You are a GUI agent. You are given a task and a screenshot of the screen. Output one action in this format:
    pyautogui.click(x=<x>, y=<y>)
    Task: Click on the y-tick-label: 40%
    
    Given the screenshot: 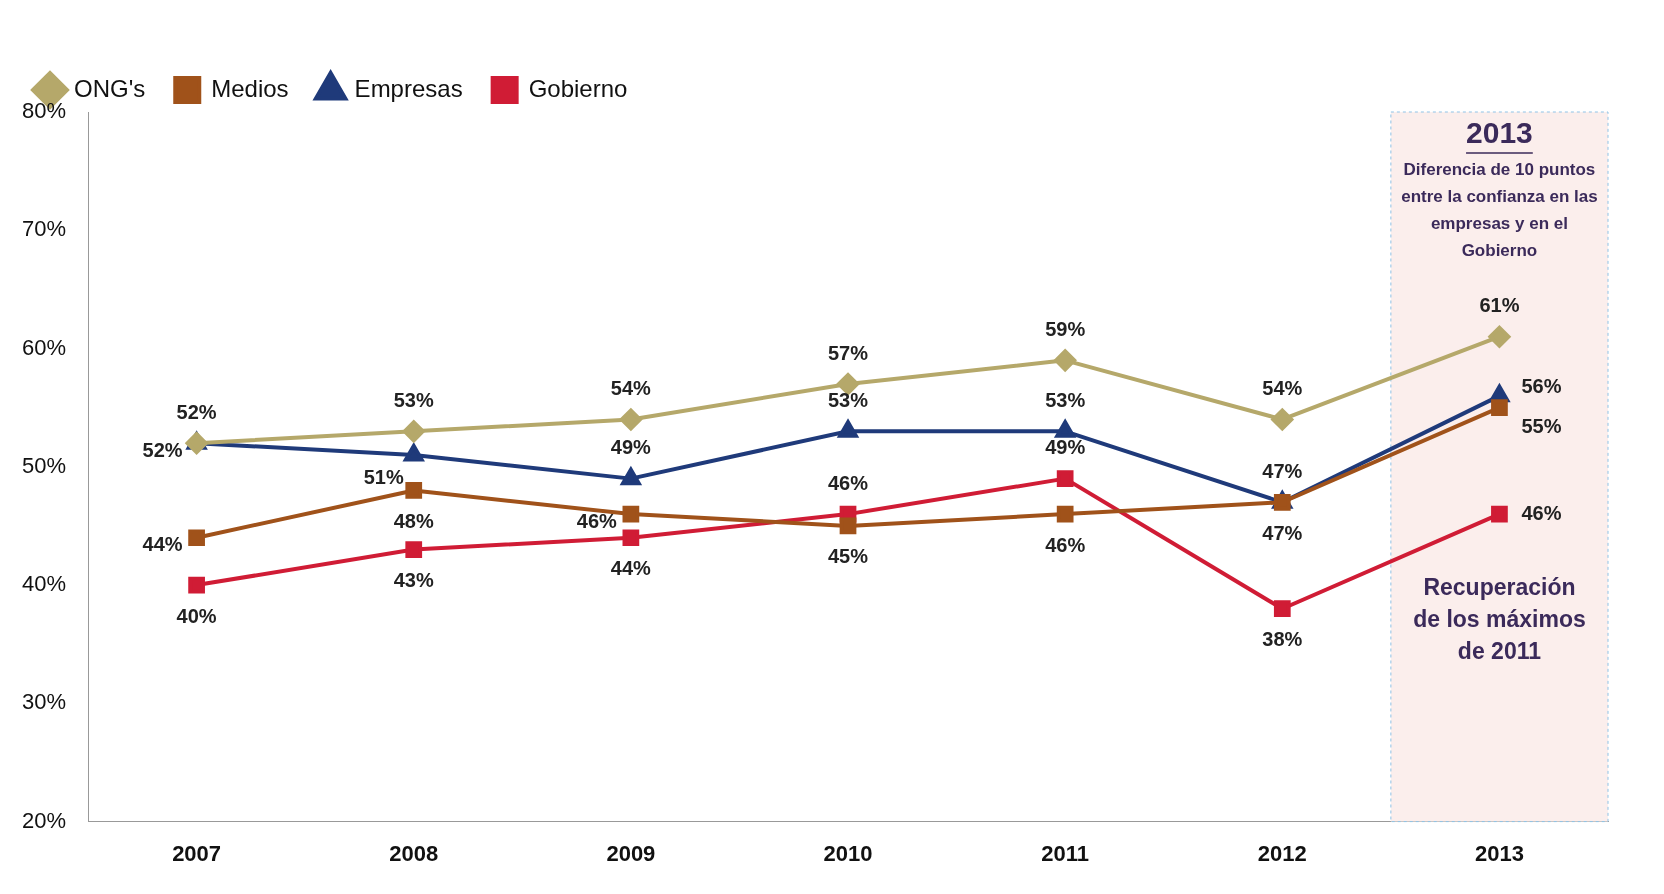 What is the action you would take?
    pyautogui.click(x=44, y=584)
    